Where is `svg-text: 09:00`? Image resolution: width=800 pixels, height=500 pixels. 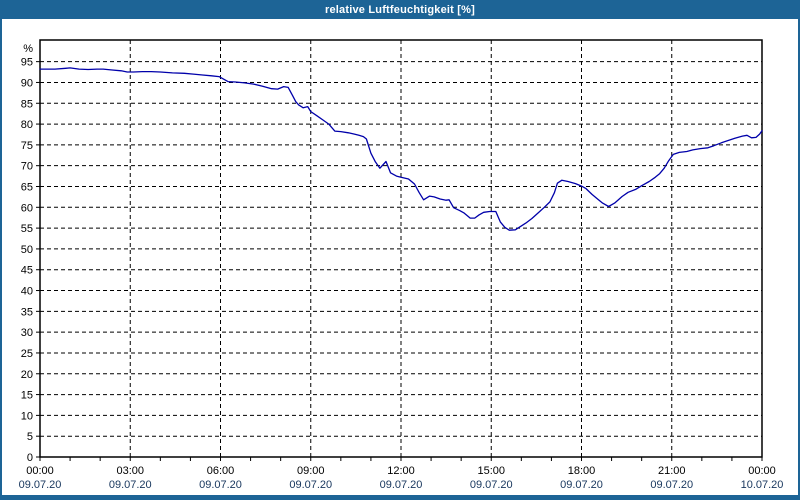 svg-text: 09:00 is located at coordinates (311, 471).